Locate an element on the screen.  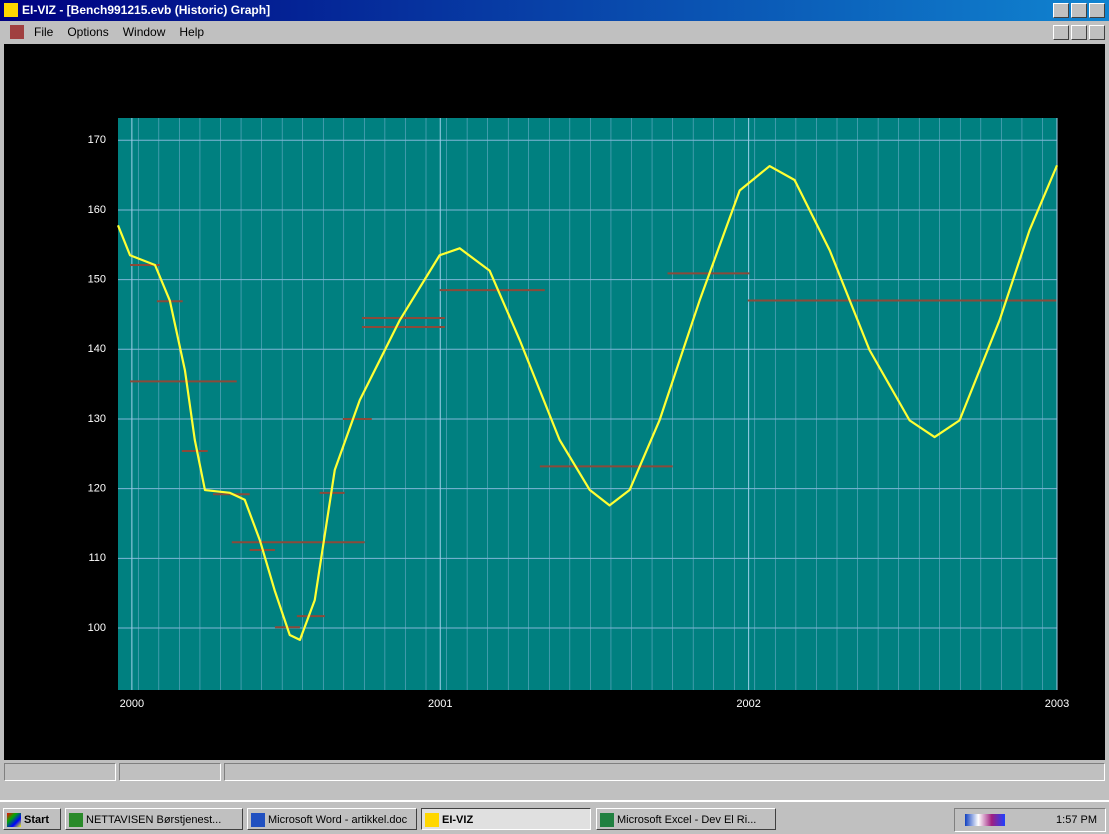
doc-window-buttons is located at coordinates (1079, 32).